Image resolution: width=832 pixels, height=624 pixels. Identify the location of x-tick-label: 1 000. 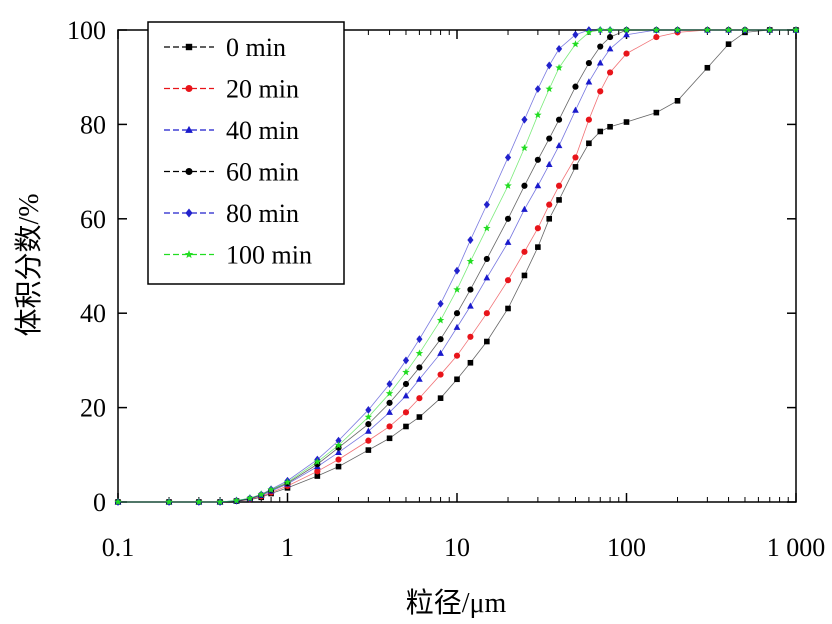
(796, 547).